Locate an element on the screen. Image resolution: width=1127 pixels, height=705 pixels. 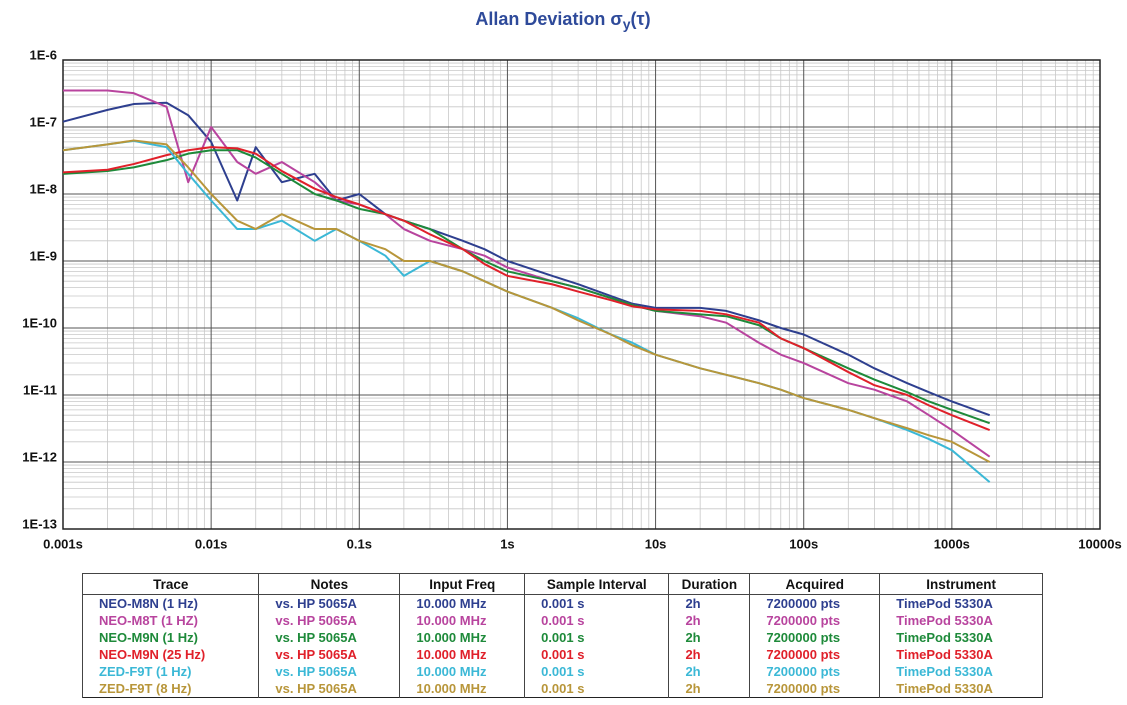
legend-trace: NEO-M9N (1 Hz) is located at coordinates (170, 637).